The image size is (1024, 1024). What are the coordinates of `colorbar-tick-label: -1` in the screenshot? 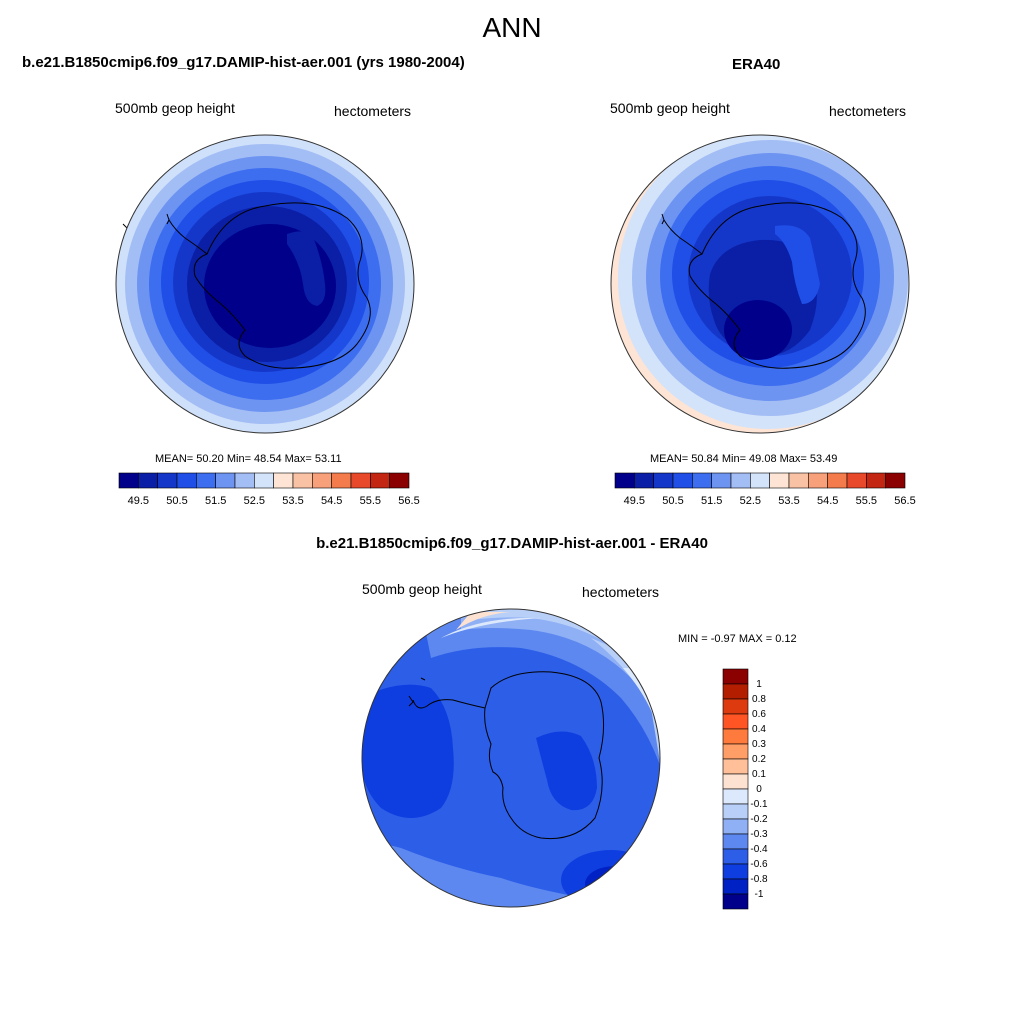 It's located at (759, 894).